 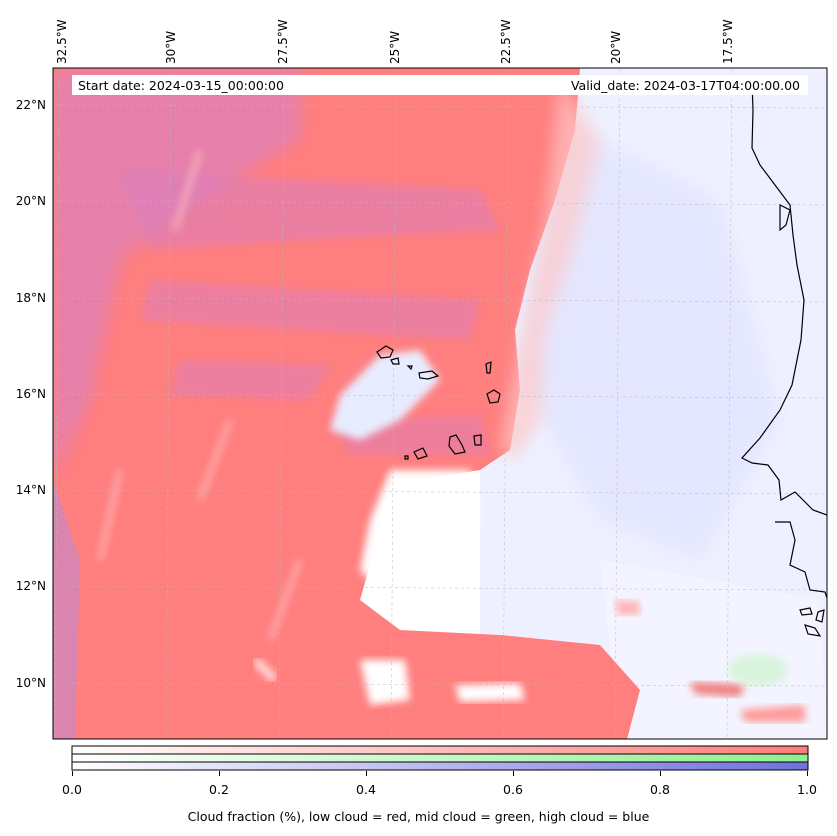 What do you see at coordinates (395, 47) in the screenshot?
I see `lon-label: 25°W` at bounding box center [395, 47].